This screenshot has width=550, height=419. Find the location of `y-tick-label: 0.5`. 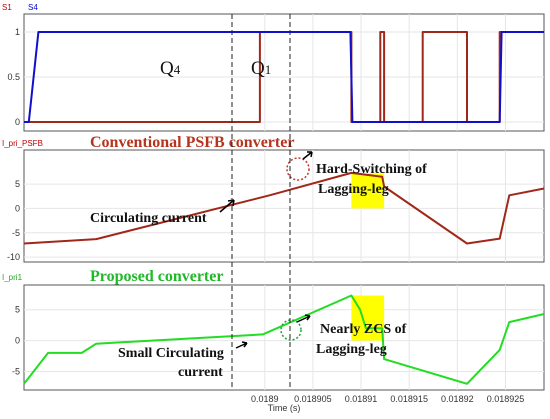

y-tick-label: 0.5 is located at coordinates (13, 77).